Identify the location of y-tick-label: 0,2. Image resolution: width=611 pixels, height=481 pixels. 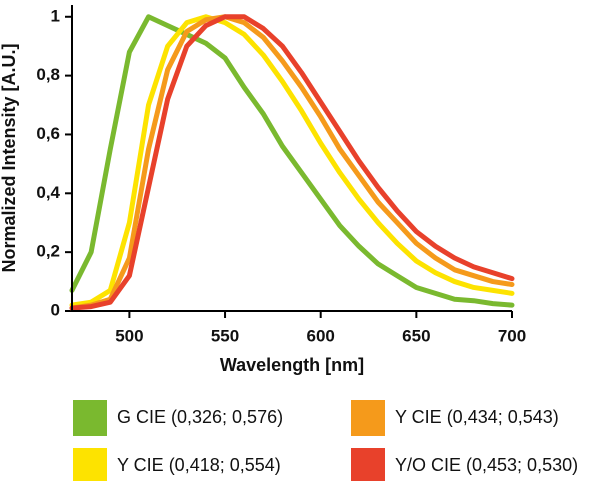
(48, 251).